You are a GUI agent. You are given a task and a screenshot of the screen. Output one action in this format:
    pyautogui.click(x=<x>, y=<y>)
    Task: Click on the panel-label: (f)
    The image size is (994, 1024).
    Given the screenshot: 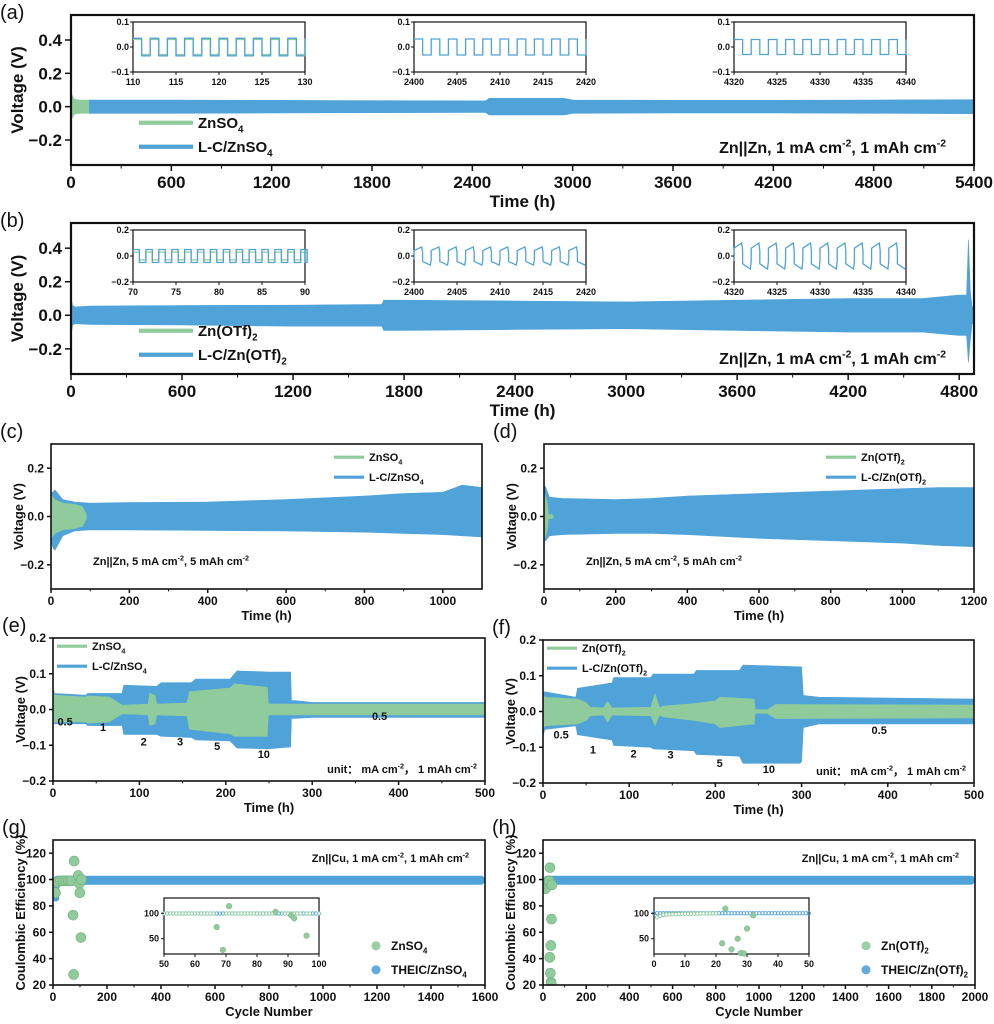 What is the action you would take?
    pyautogui.click(x=501, y=628)
    